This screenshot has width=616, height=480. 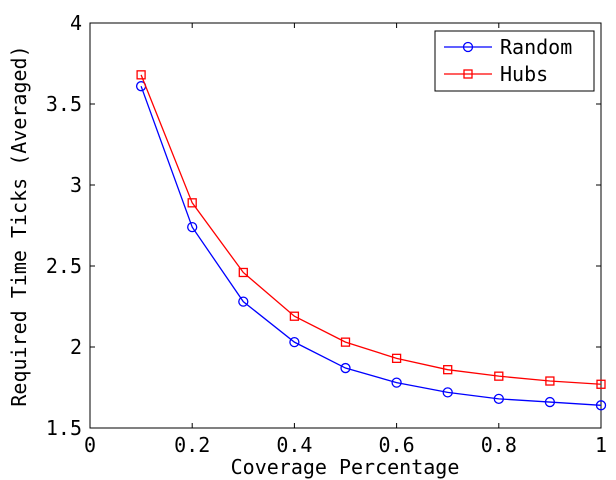 What do you see at coordinates (397, 445) in the screenshot?
I see `x-tick-label: 0.6` at bounding box center [397, 445].